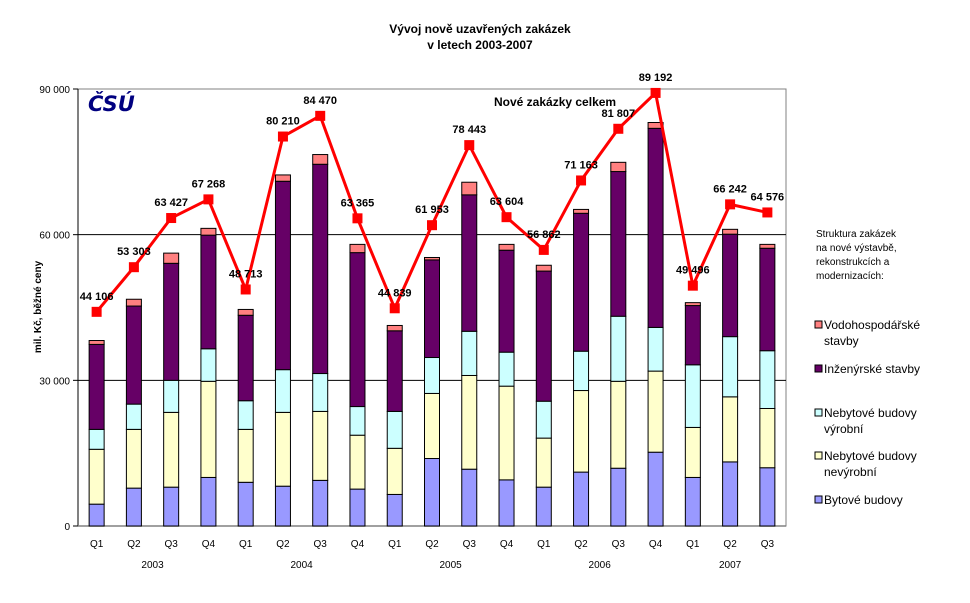  I want to click on data-label: 44 106, so click(97, 297).